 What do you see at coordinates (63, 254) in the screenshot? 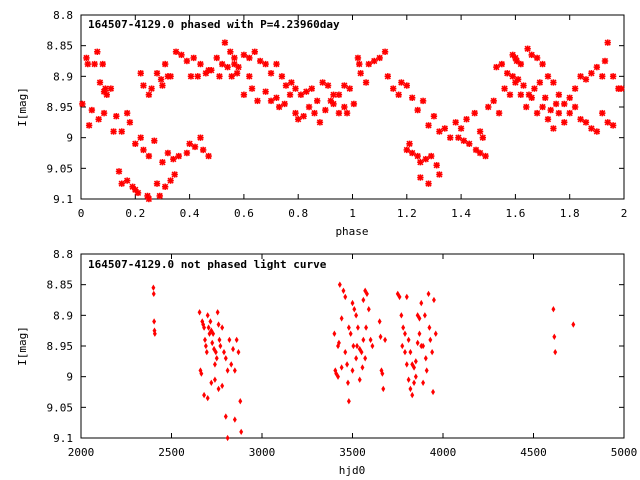
I see `y-tick-label-unphased-0: 8.8` at bounding box center [63, 254].